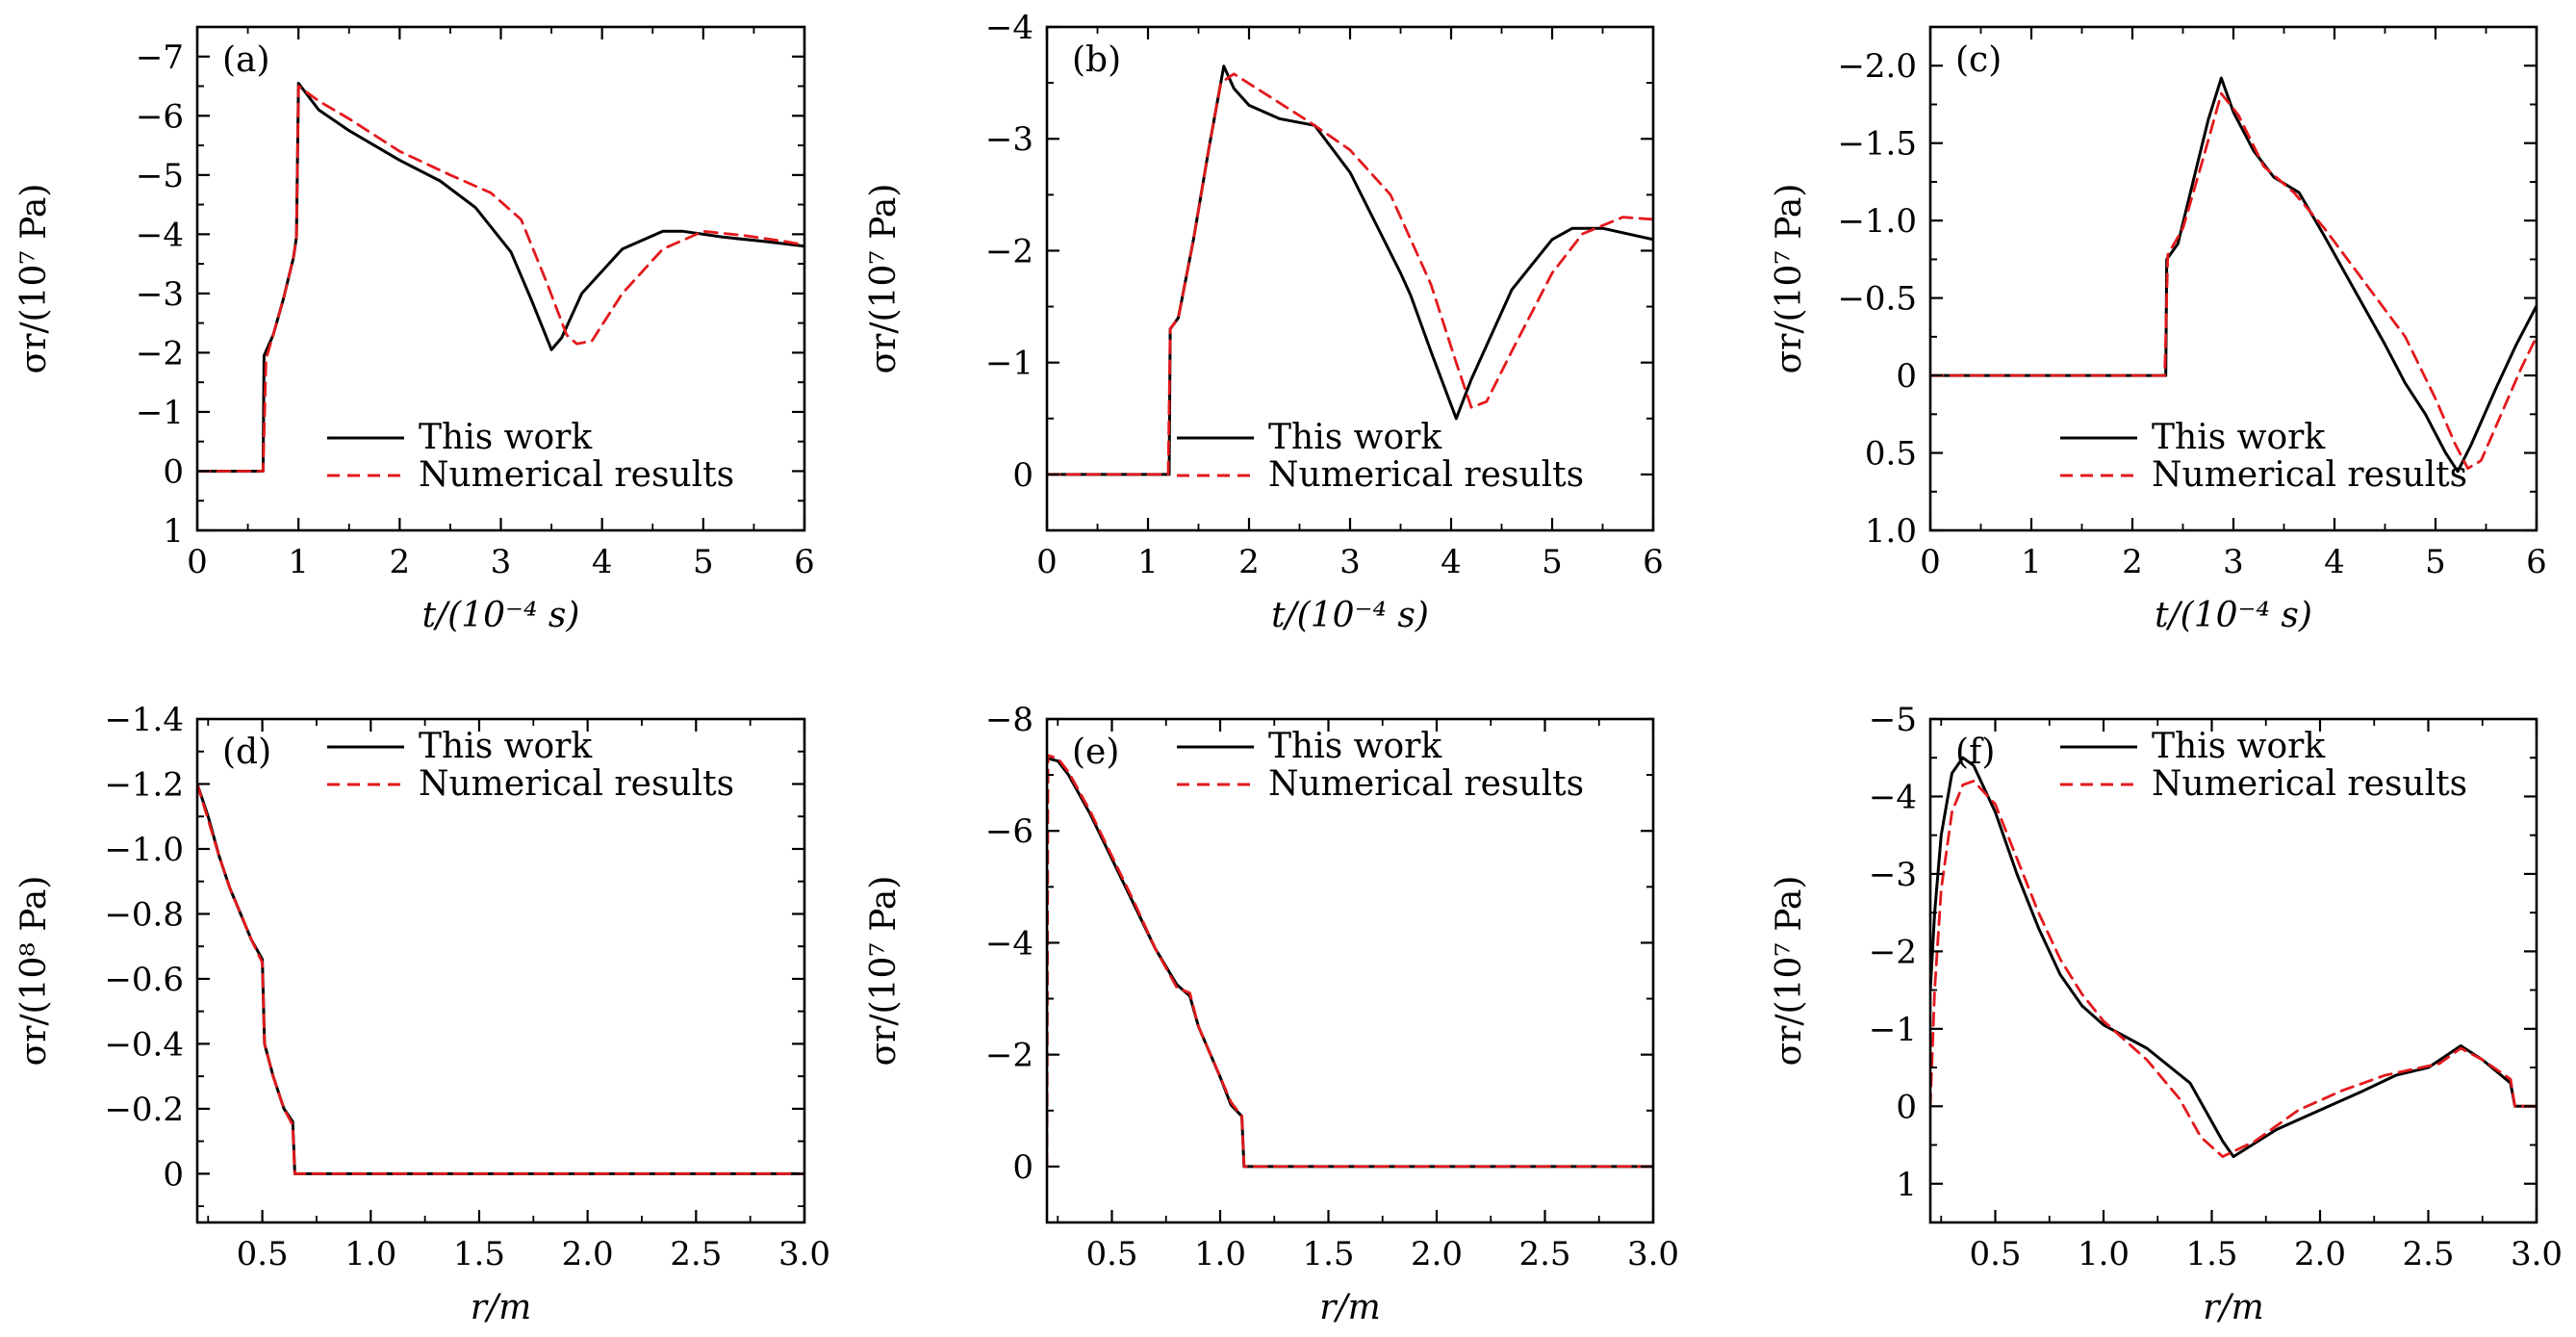 This screenshot has width=2576, height=1337. Describe the element at coordinates (1328, 1254) in the screenshot. I see `x-tick-label: 1.5` at that location.